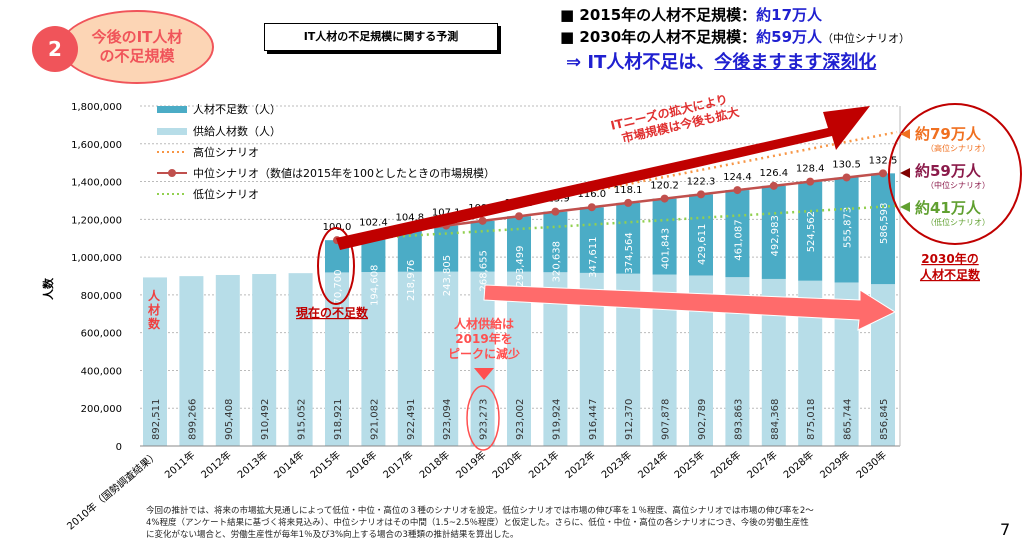 This screenshot has width=1024, height=549. I want to click on mid-scenario-index-label: 126.4, so click(773, 173).